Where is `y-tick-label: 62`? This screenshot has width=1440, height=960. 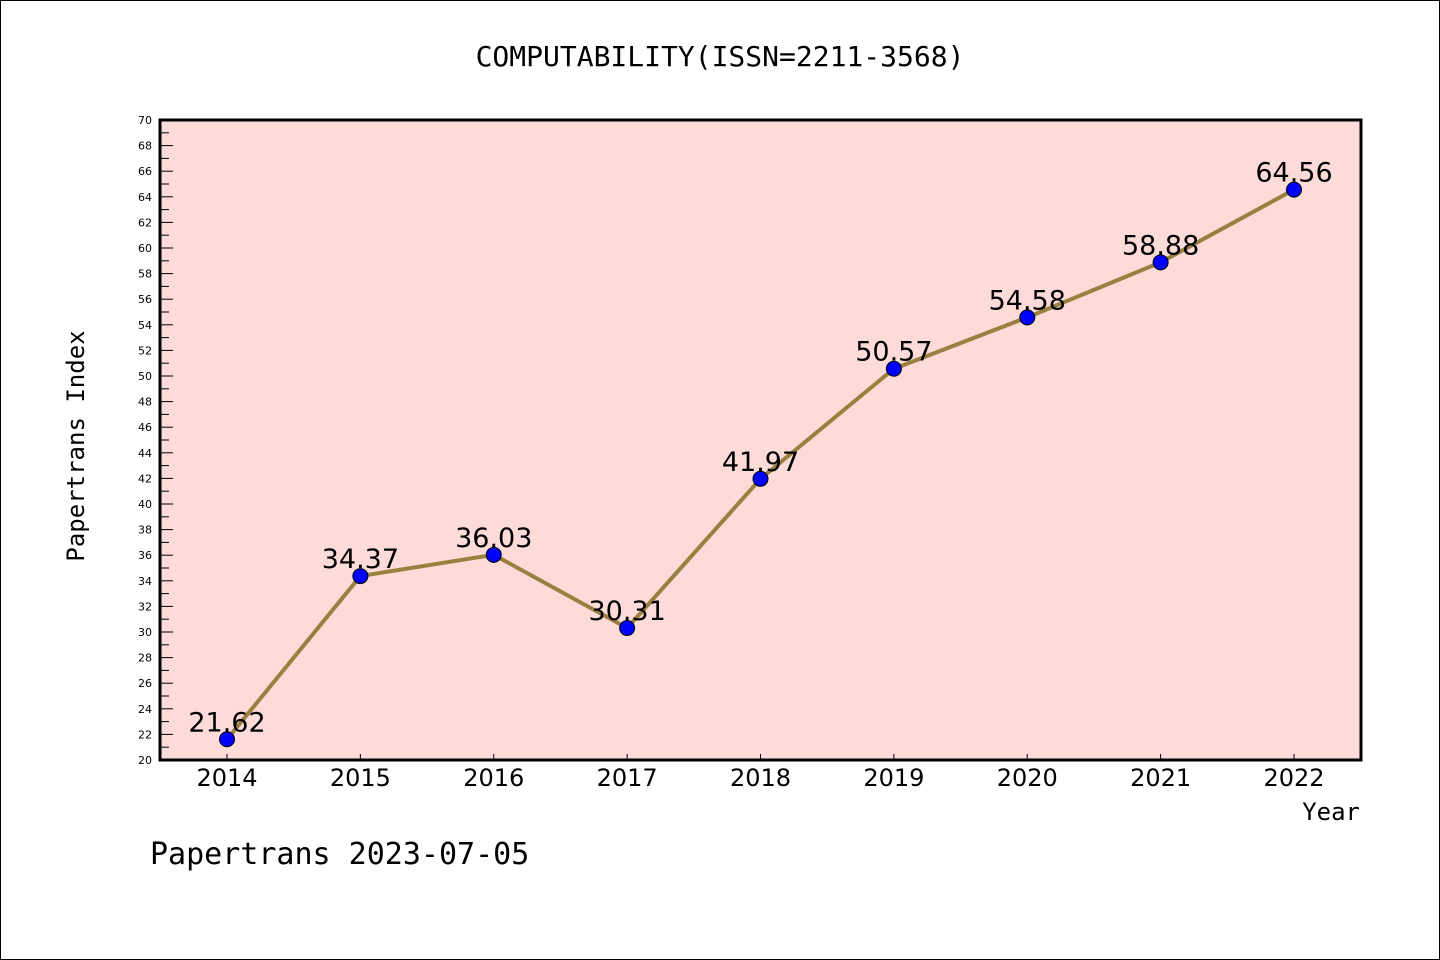
y-tick-label: 62 is located at coordinates (145, 222).